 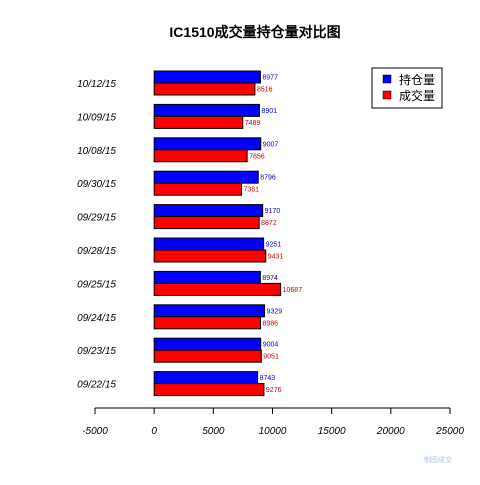 What do you see at coordinates (268, 178) in the screenshot?
I see `value-label-hold: 8796` at bounding box center [268, 178].